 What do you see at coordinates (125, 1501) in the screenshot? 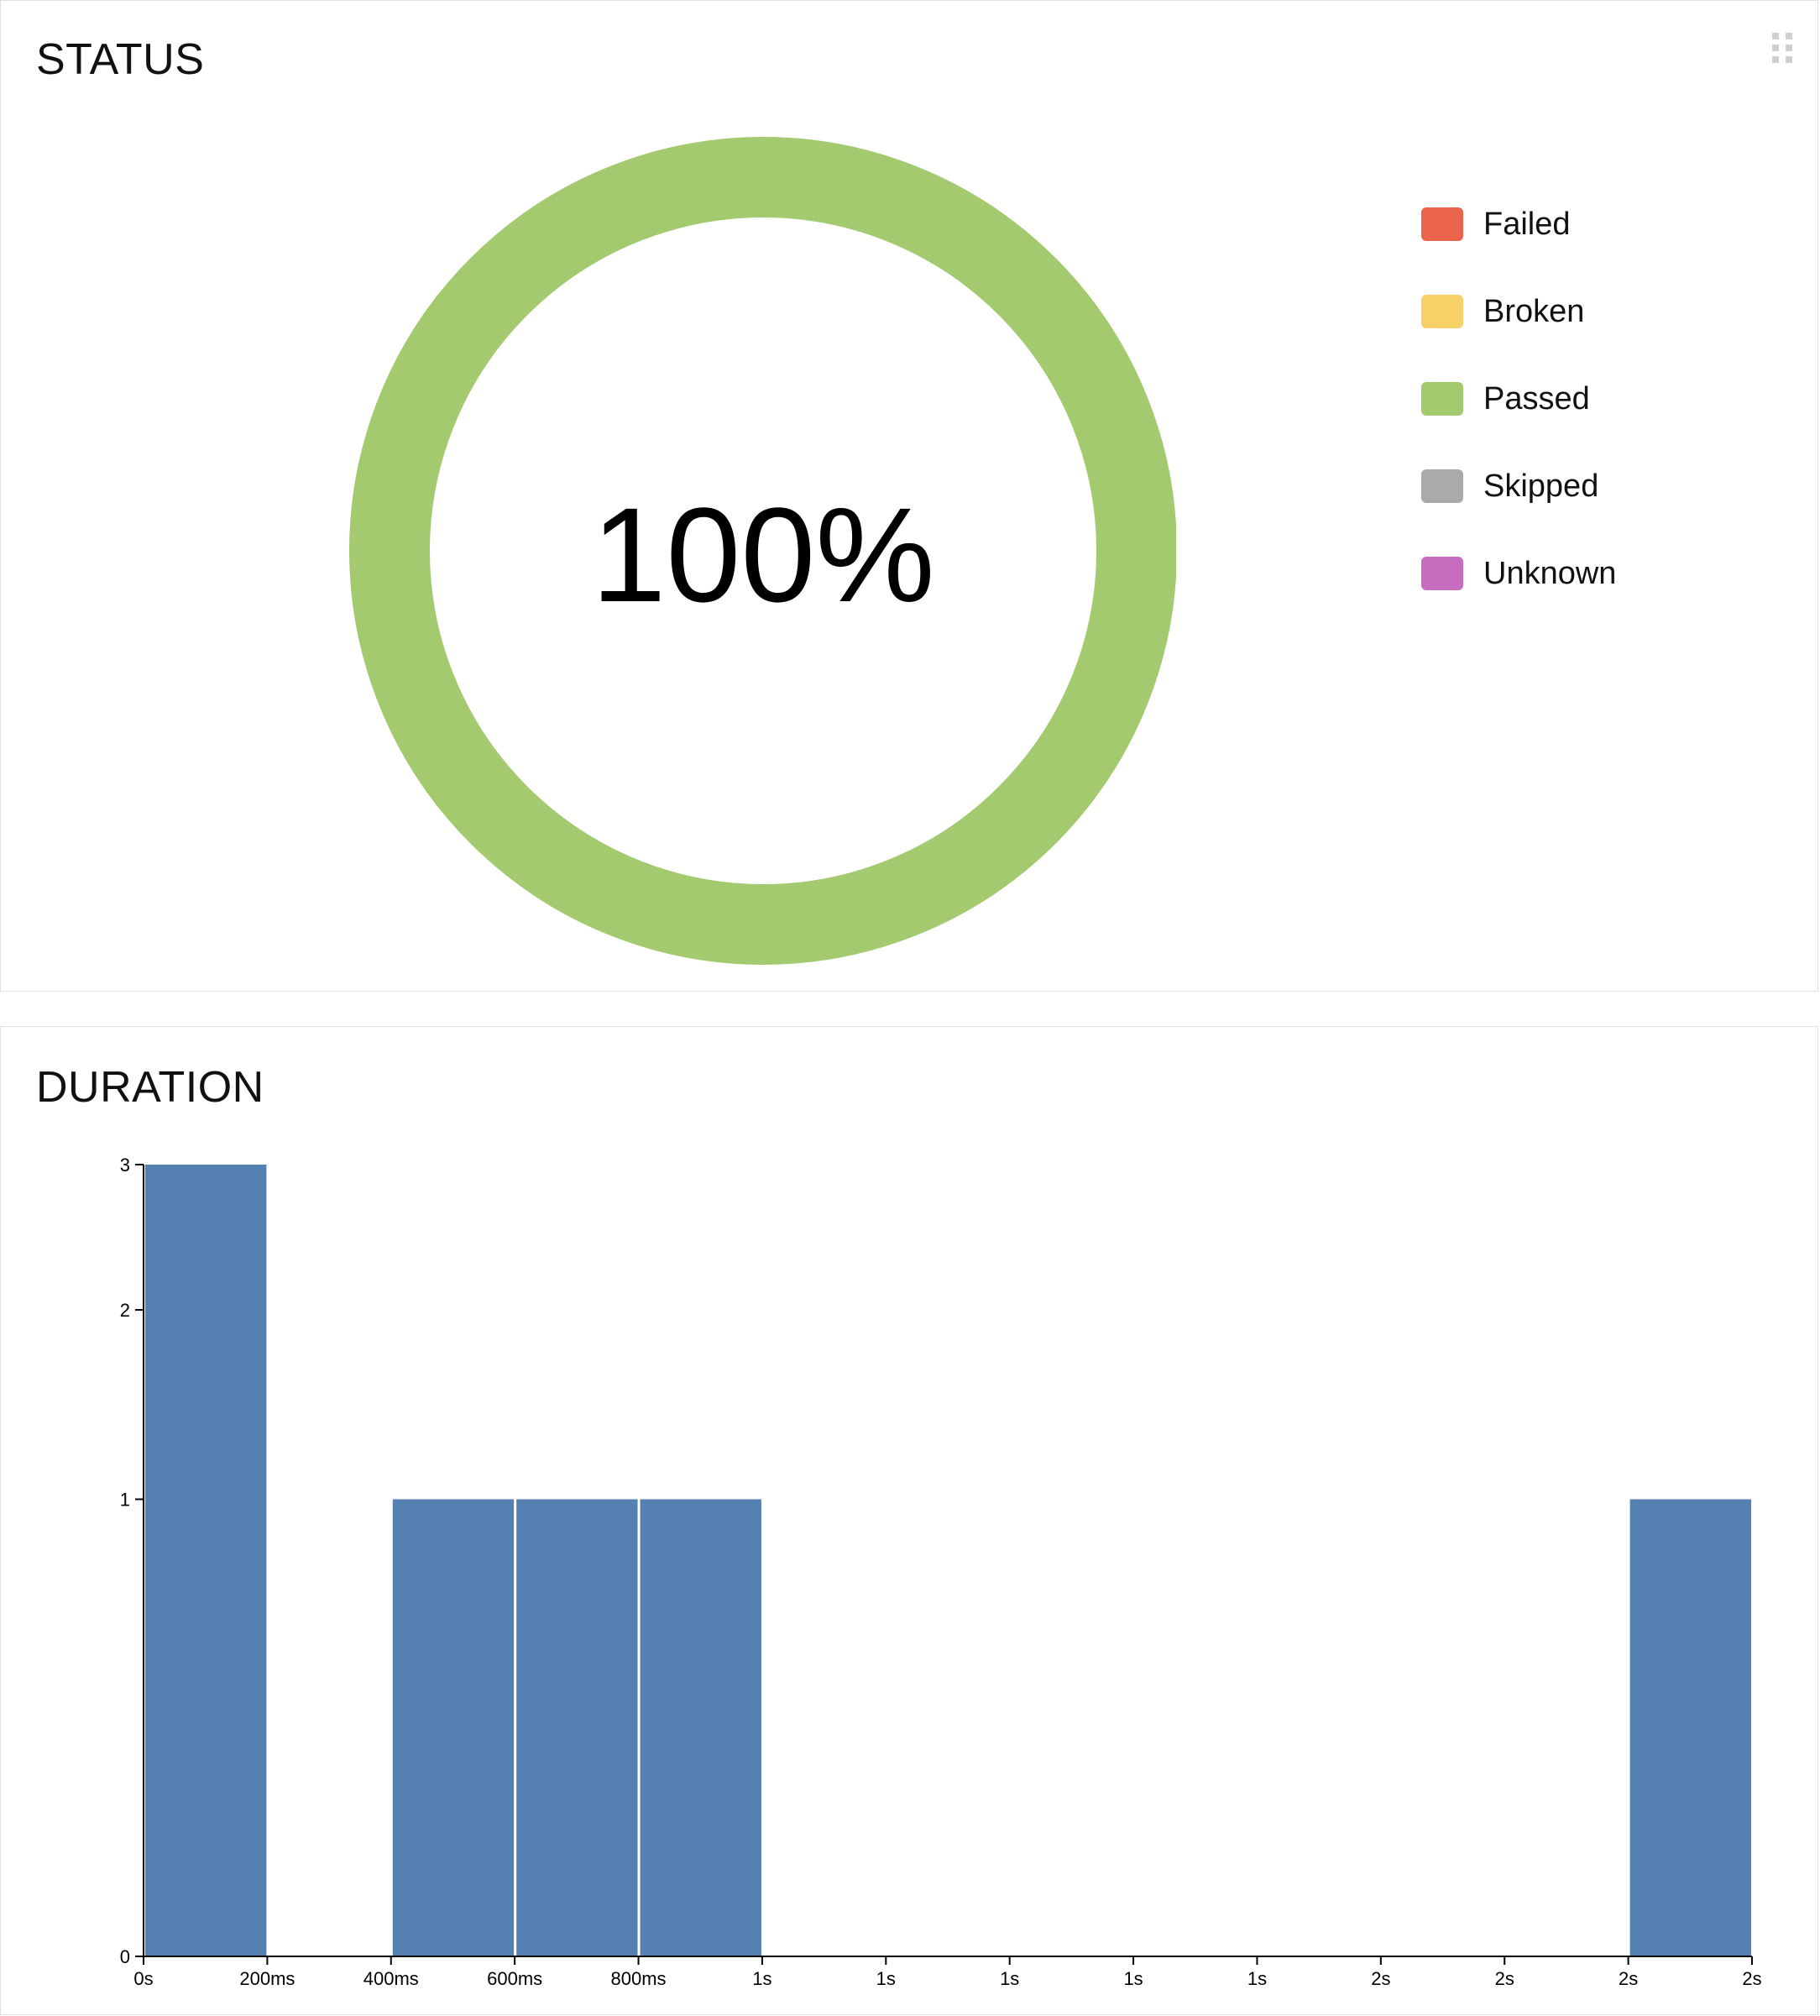
I see `y-axis-tick-label: 1` at bounding box center [125, 1501].